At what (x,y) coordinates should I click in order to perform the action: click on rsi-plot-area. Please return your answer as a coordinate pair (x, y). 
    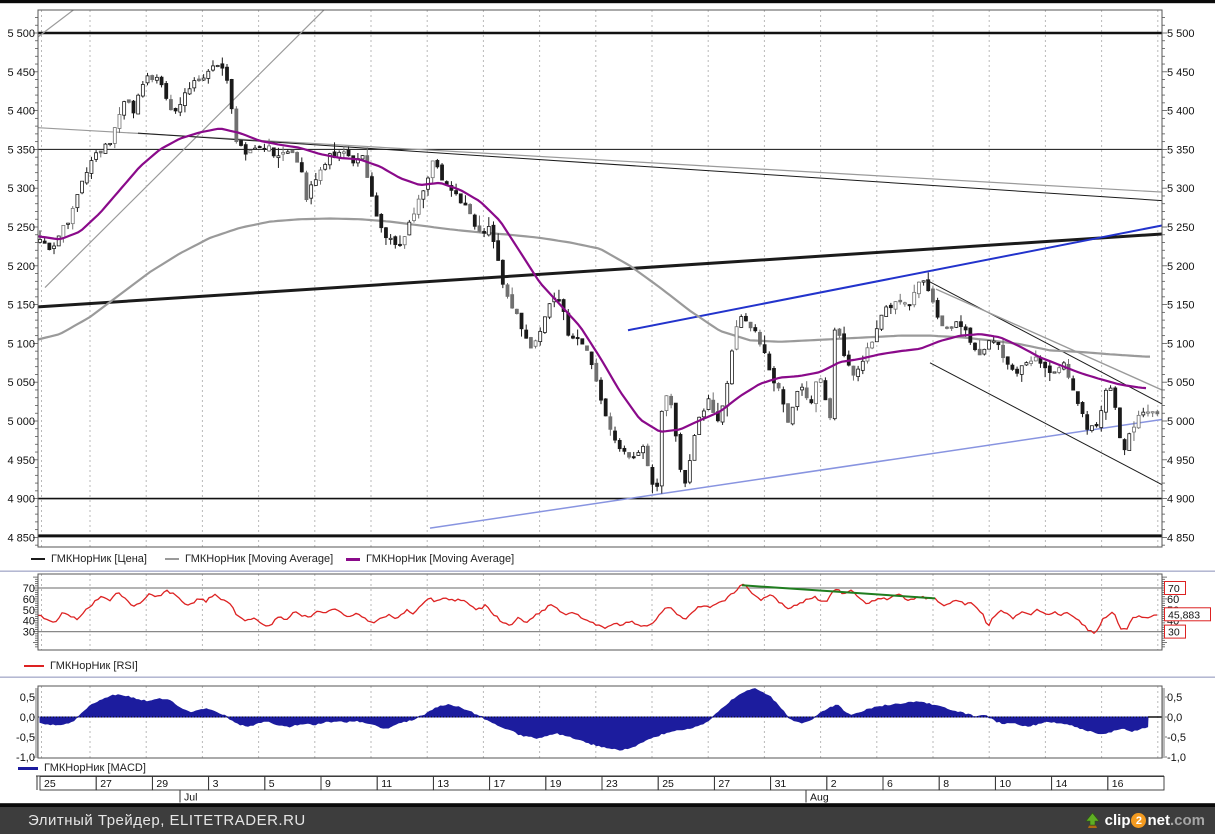
    Looking at the image, I should click on (600, 609).